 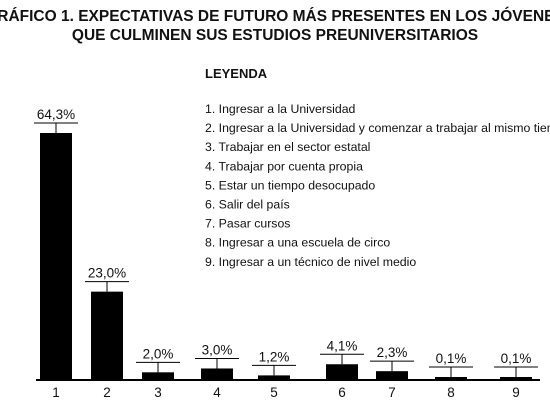 What do you see at coordinates (297, 243) in the screenshot?
I see `legend-item-8: 8. Ingresar a una escuela de circo` at bounding box center [297, 243].